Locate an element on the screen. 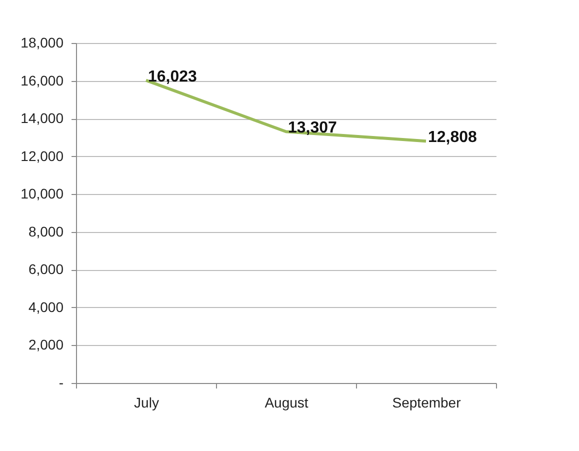 This screenshot has height=451, width=579. y-tick-label: 2,000 is located at coordinates (46, 344).